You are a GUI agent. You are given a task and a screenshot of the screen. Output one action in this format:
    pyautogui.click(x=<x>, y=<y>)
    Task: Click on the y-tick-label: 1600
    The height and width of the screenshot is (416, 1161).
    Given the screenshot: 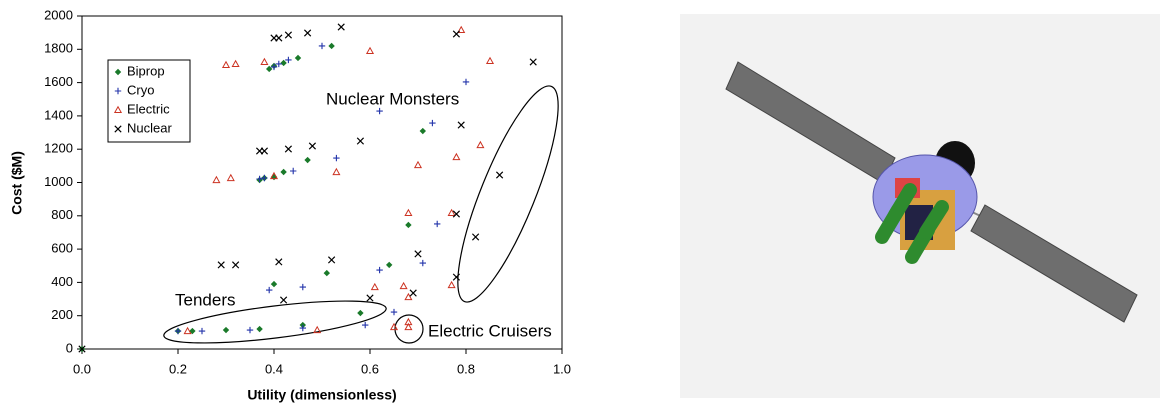 What is the action you would take?
    pyautogui.click(x=58, y=81)
    